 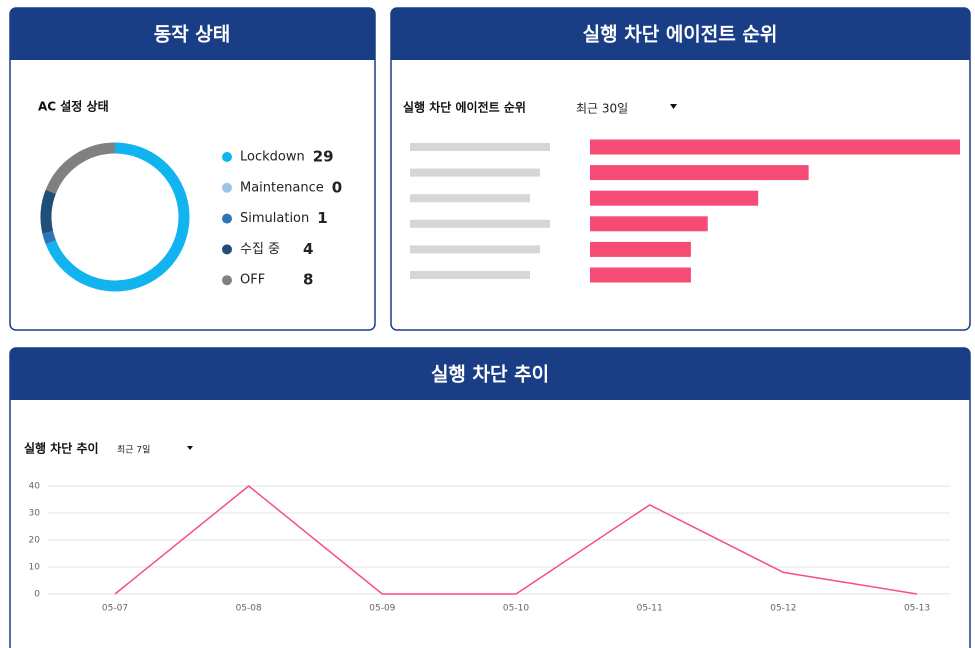 What do you see at coordinates (274, 218) in the screenshot?
I see `legend-label: Simulation` at bounding box center [274, 218].